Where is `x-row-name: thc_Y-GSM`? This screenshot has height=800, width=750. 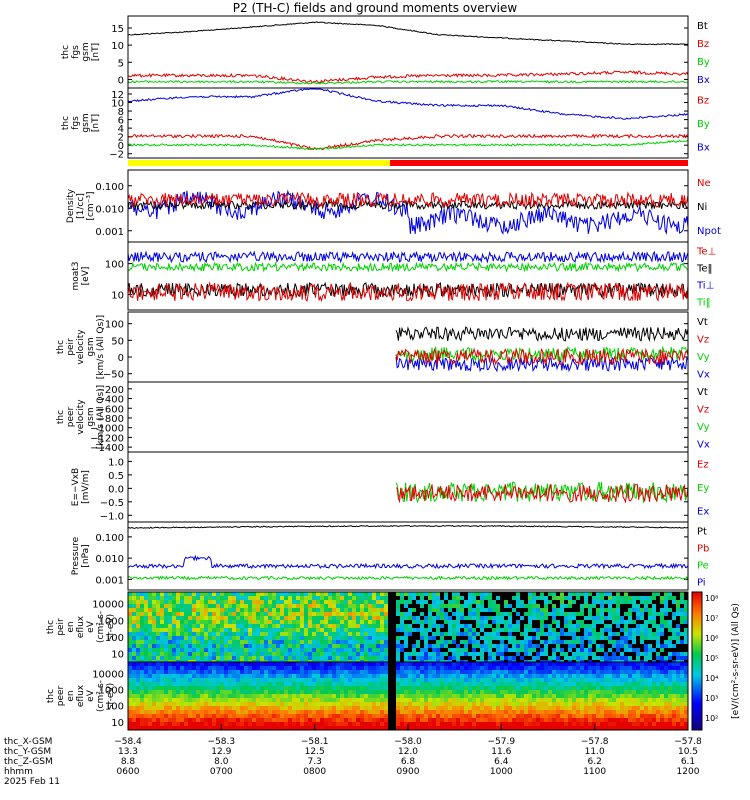 x-row-name: thc_Y-GSM is located at coordinates (27, 752).